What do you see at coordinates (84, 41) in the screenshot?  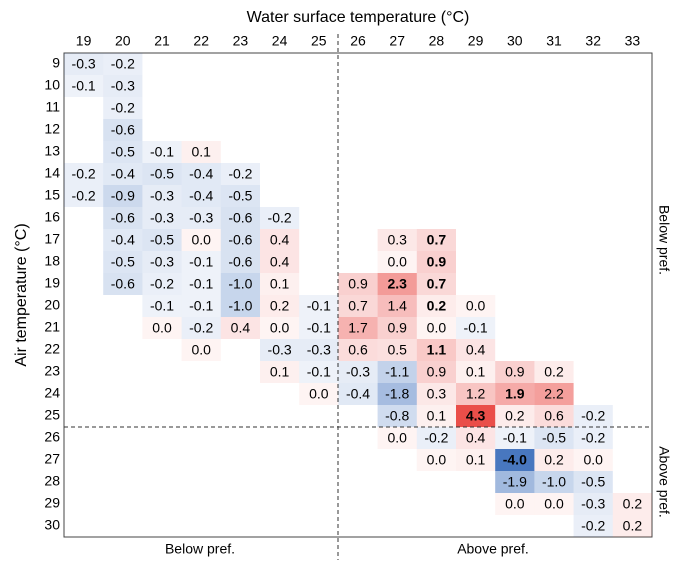 I see `column-label: 19` at bounding box center [84, 41].